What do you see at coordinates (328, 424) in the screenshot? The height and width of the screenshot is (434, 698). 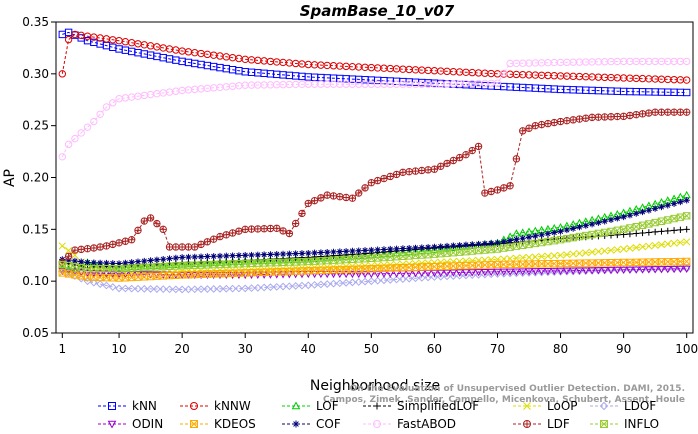 I see `legend-label: COF` at bounding box center [328, 424].